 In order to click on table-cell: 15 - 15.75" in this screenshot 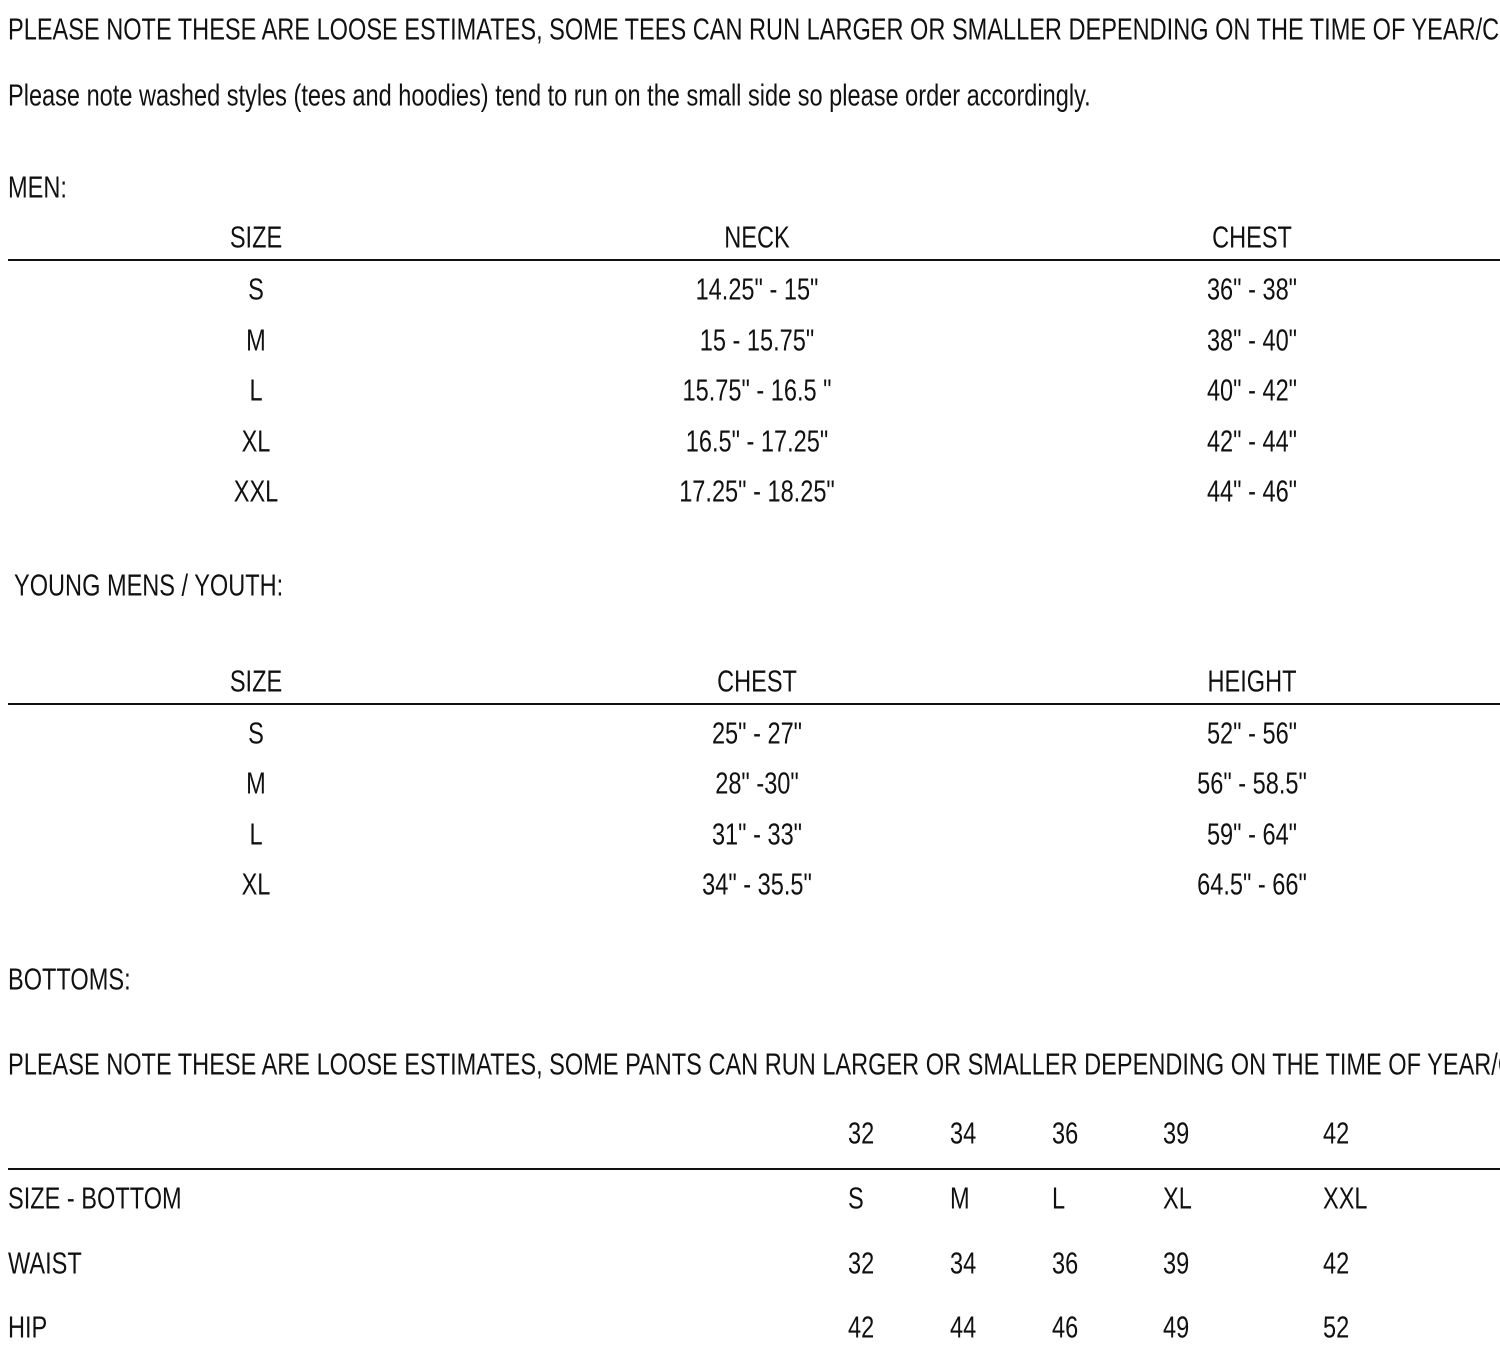, I will do `click(757, 339)`.